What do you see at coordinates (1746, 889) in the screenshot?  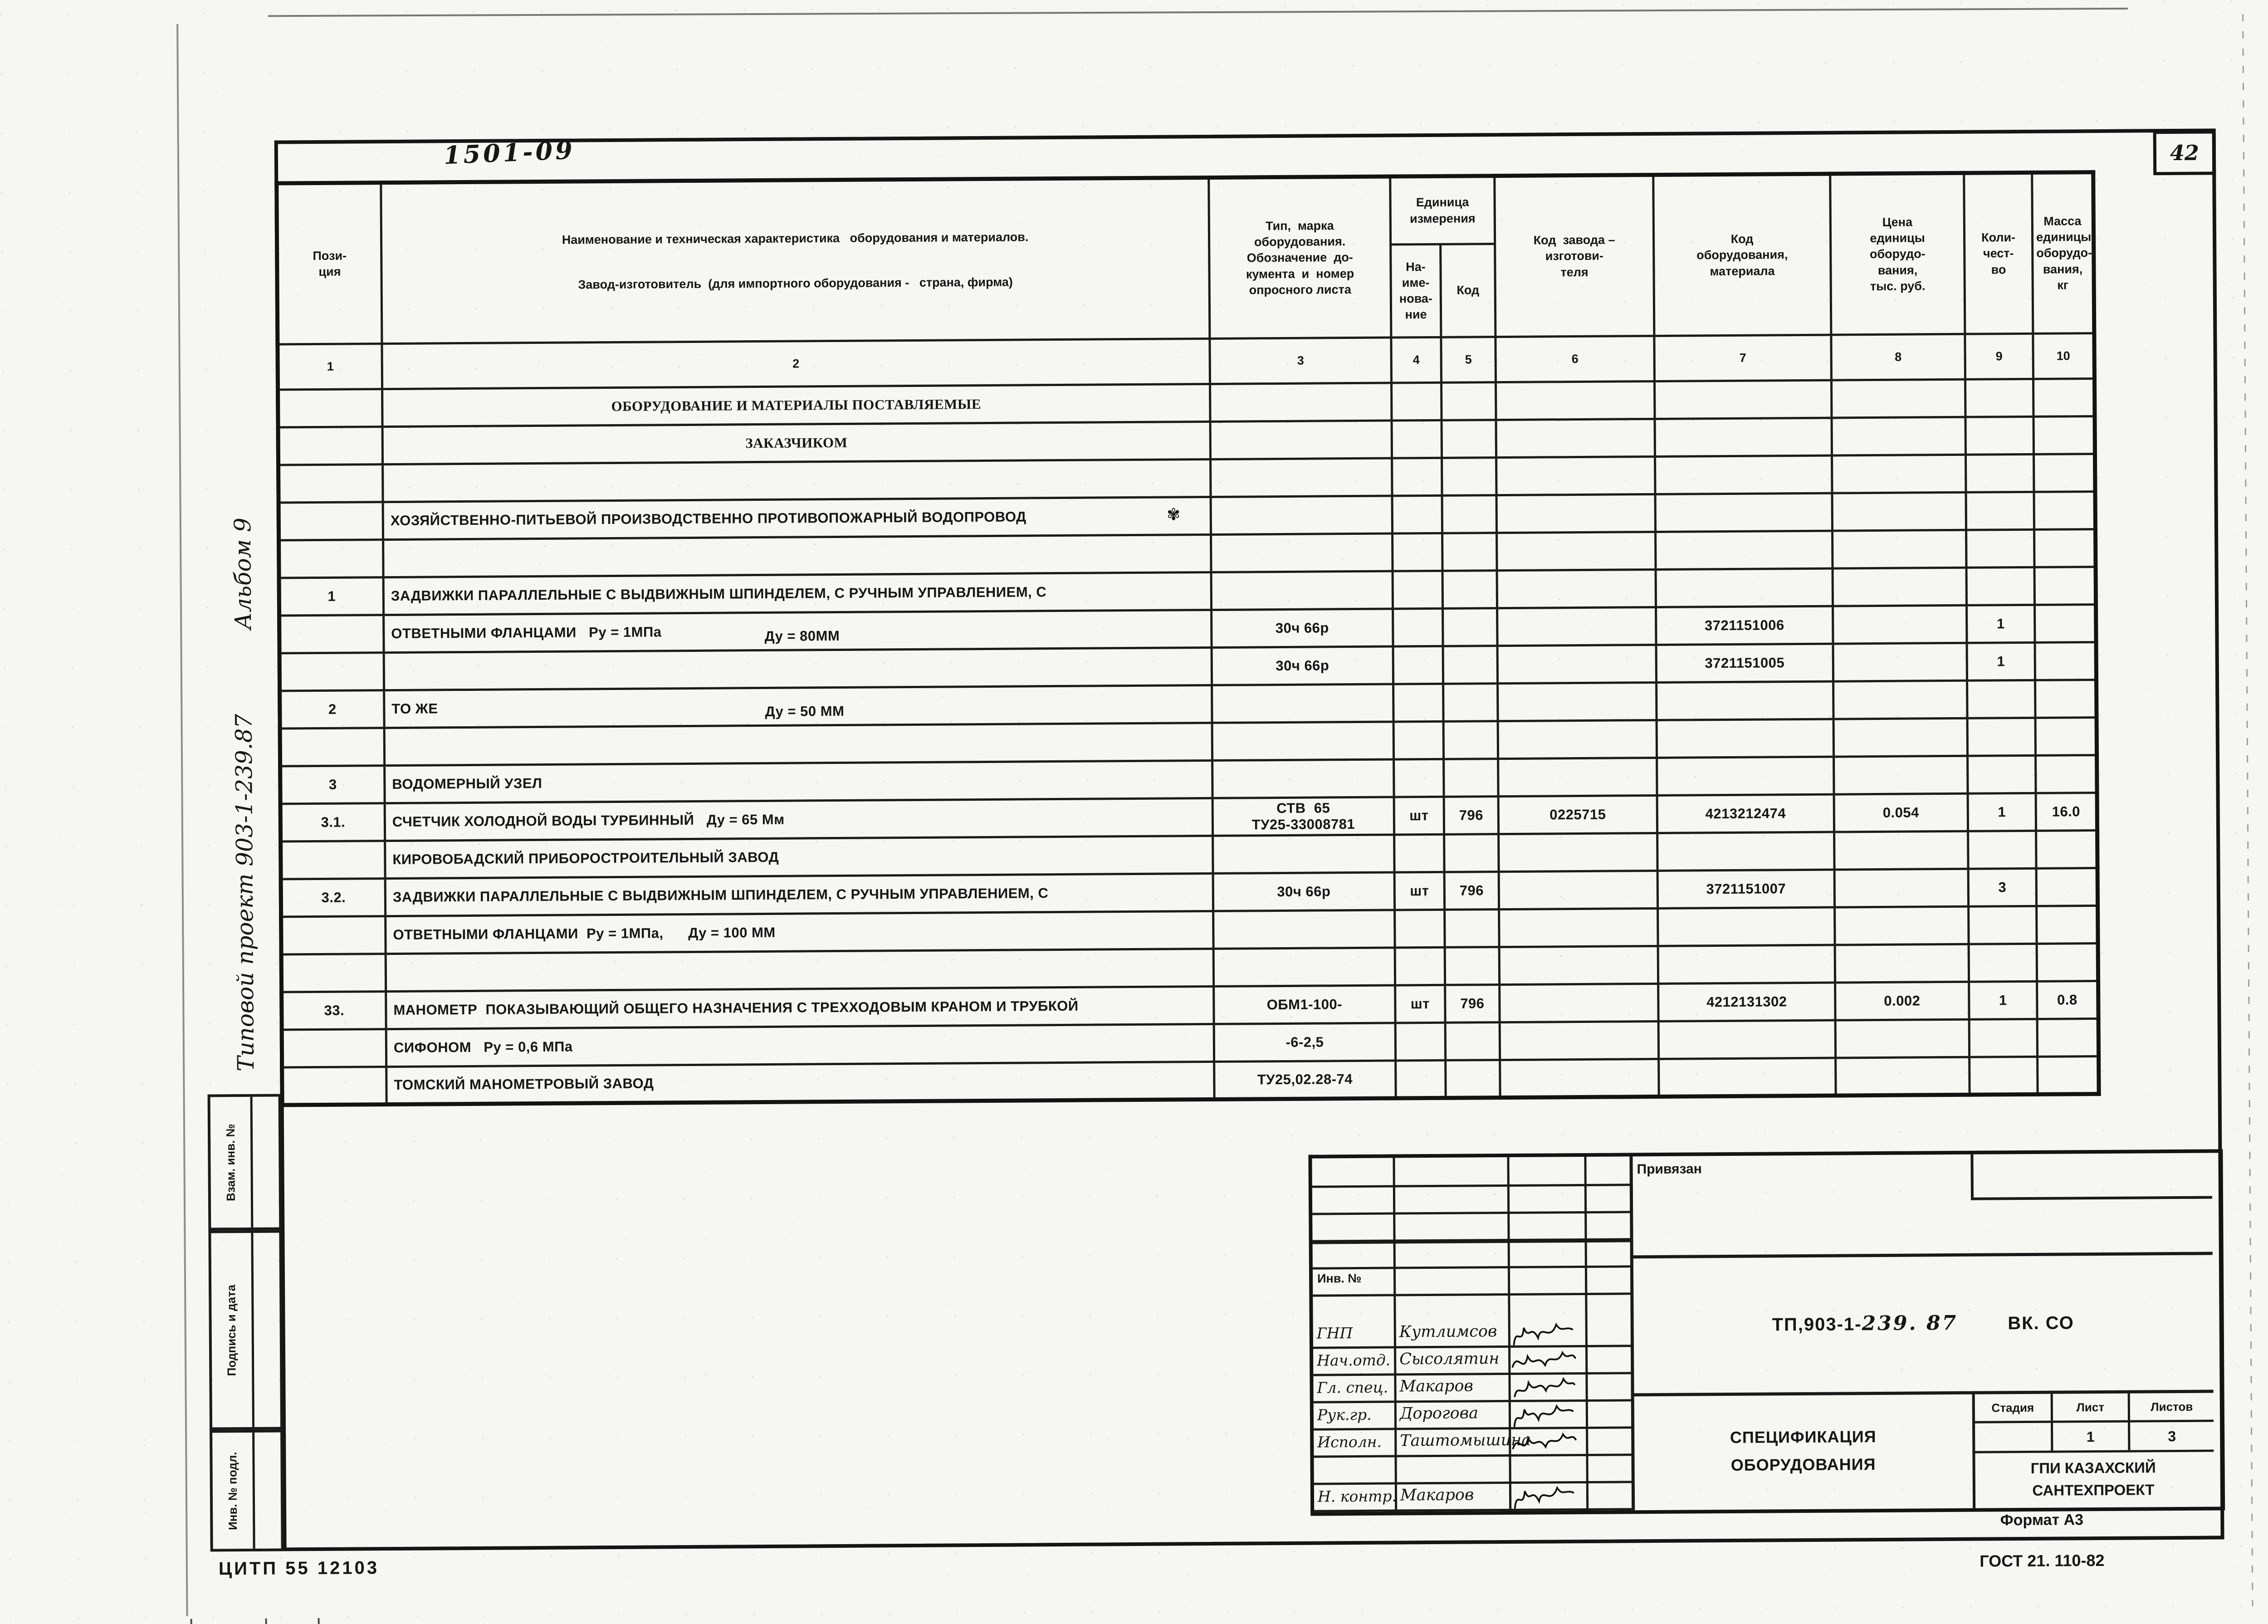 I see `equip-cell: 3721151007` at bounding box center [1746, 889].